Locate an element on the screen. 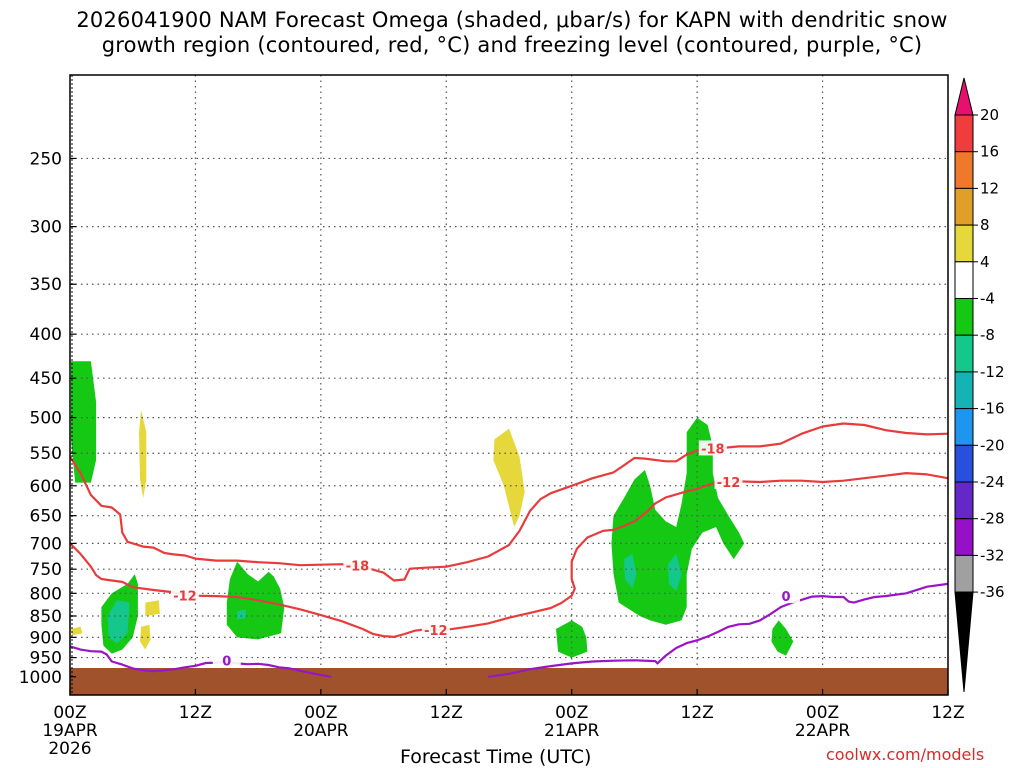  y-tick-label: 600 is located at coordinates (46, 487).